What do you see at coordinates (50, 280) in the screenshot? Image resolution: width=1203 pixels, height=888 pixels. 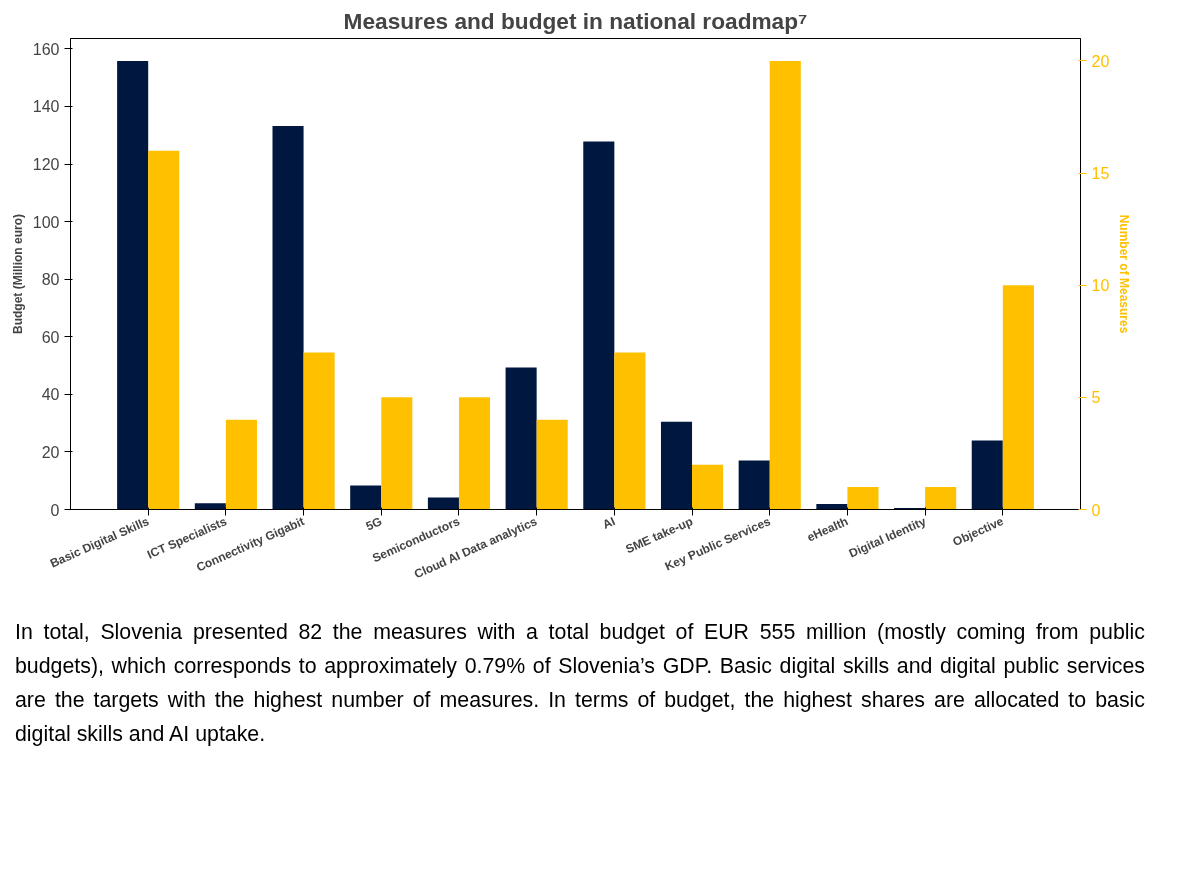 I see `y-tick-label: 80` at bounding box center [50, 280].